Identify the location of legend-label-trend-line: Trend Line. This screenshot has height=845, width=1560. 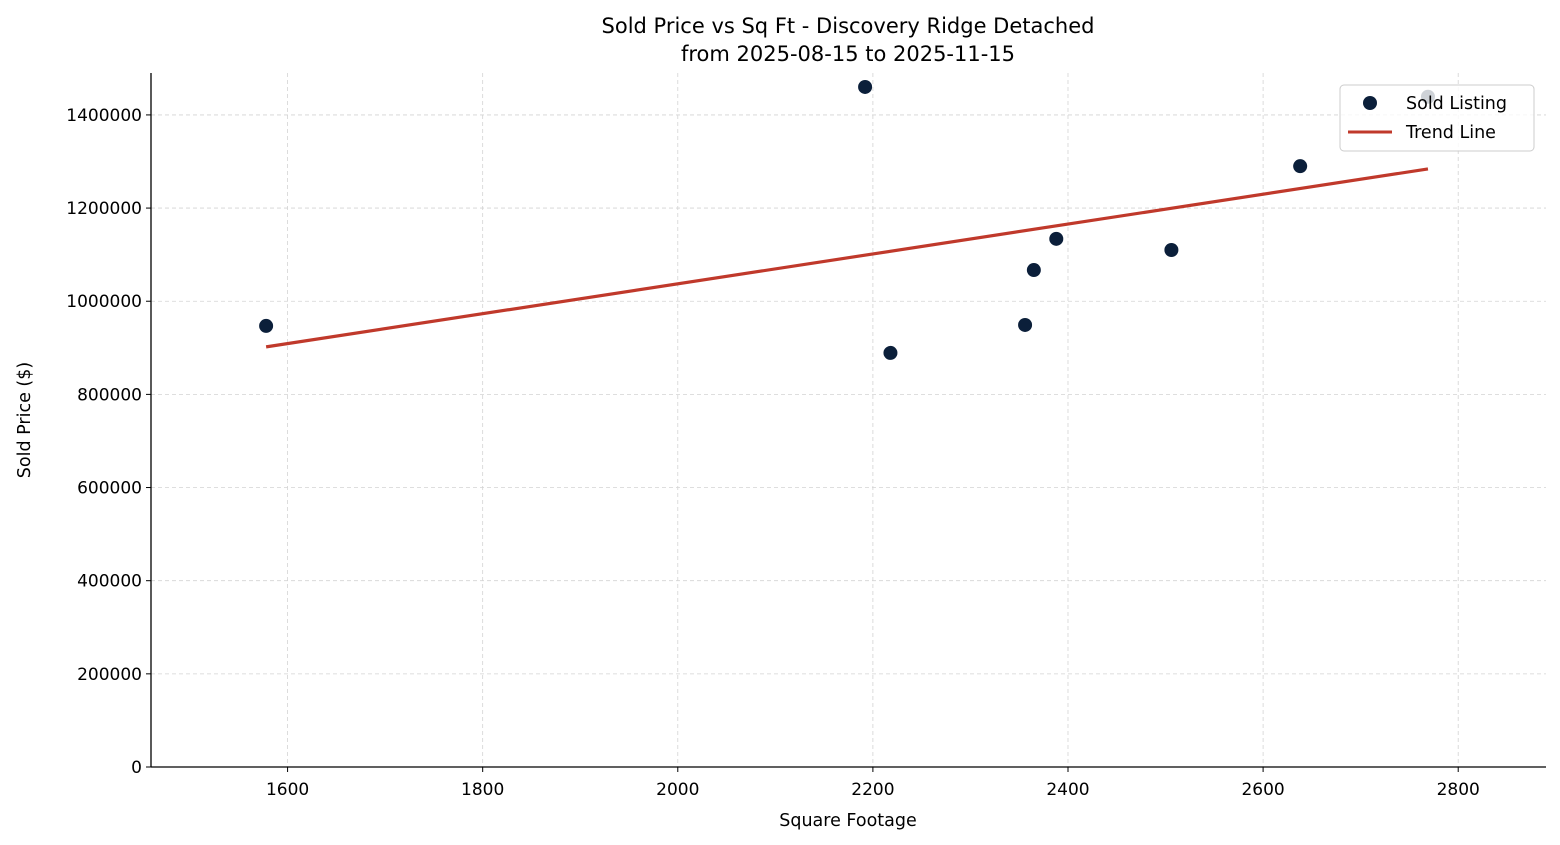
(1450, 133).